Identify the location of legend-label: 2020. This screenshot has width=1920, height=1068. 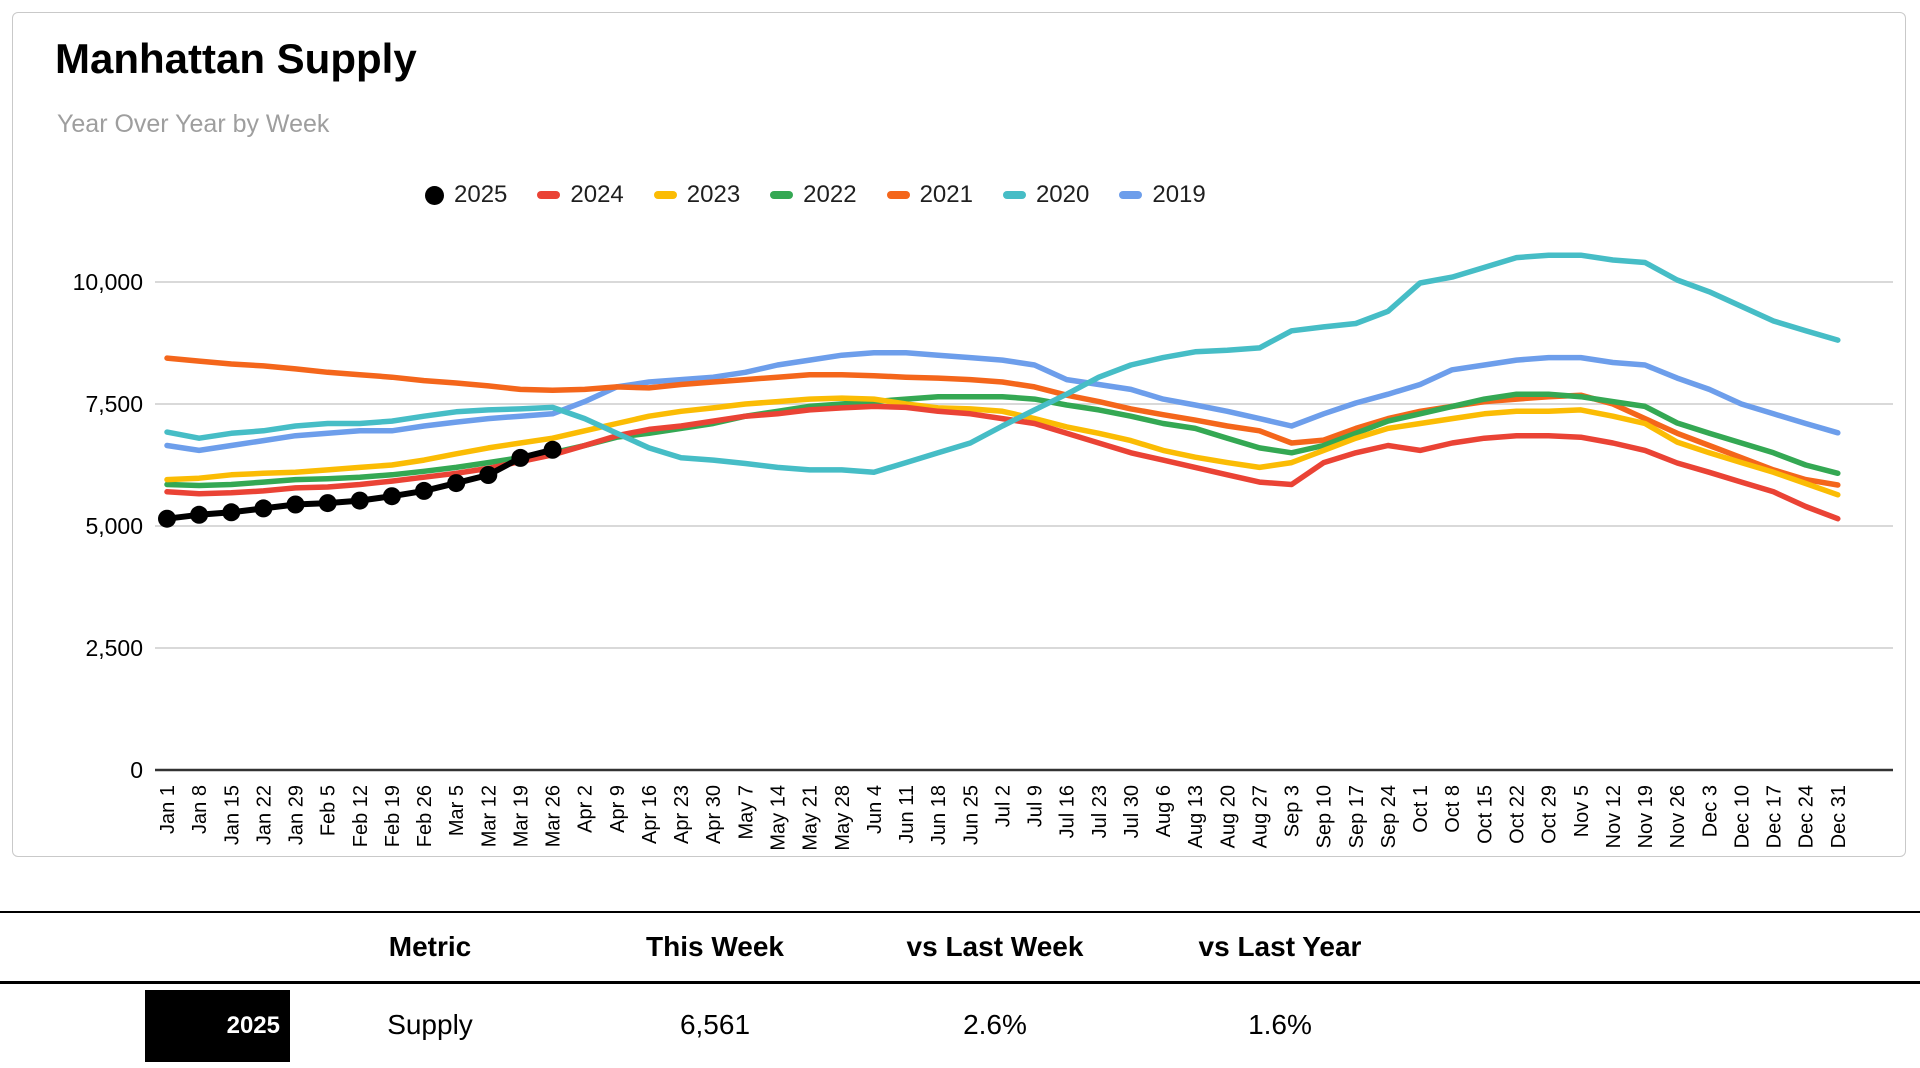
(1062, 194).